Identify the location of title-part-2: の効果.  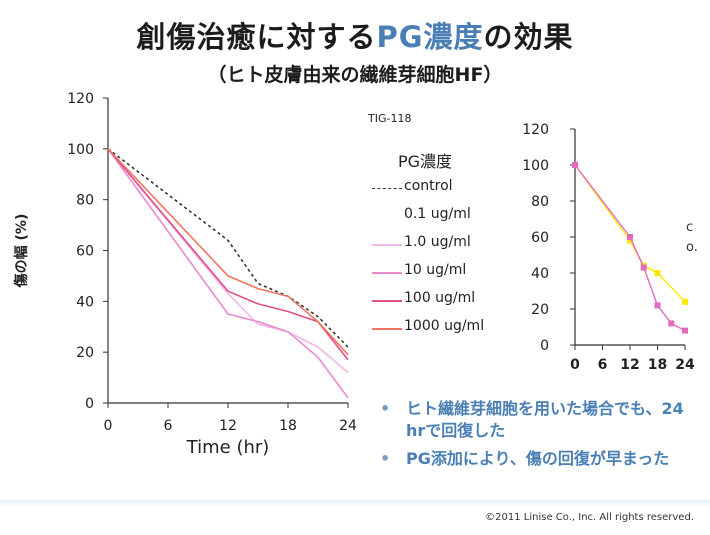
(528, 37).